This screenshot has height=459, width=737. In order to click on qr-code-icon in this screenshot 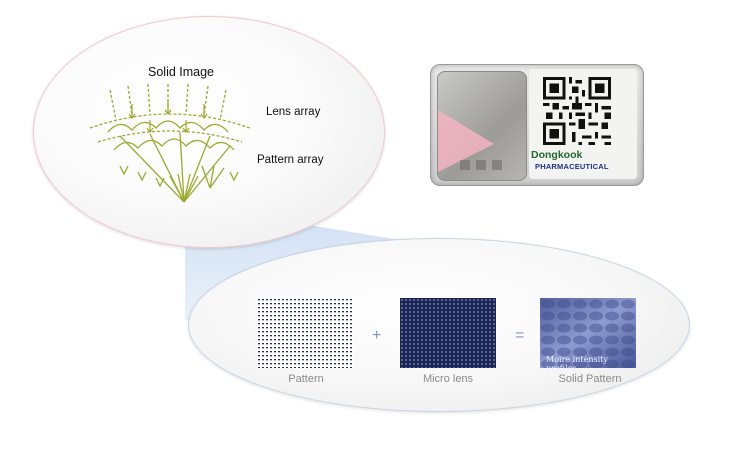, I will do `click(577, 111)`.